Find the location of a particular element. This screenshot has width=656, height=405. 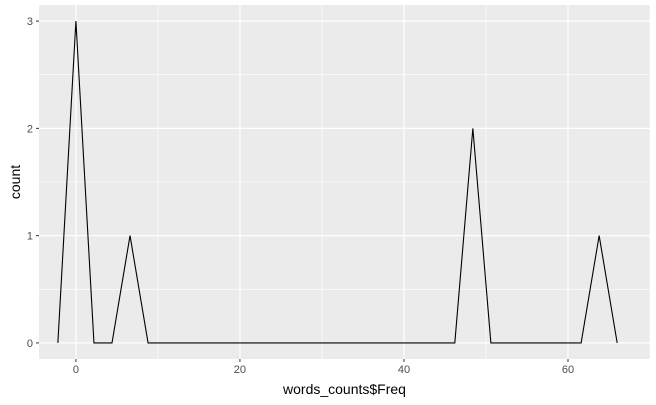

x-tick-label: 0 is located at coordinates (76, 370).